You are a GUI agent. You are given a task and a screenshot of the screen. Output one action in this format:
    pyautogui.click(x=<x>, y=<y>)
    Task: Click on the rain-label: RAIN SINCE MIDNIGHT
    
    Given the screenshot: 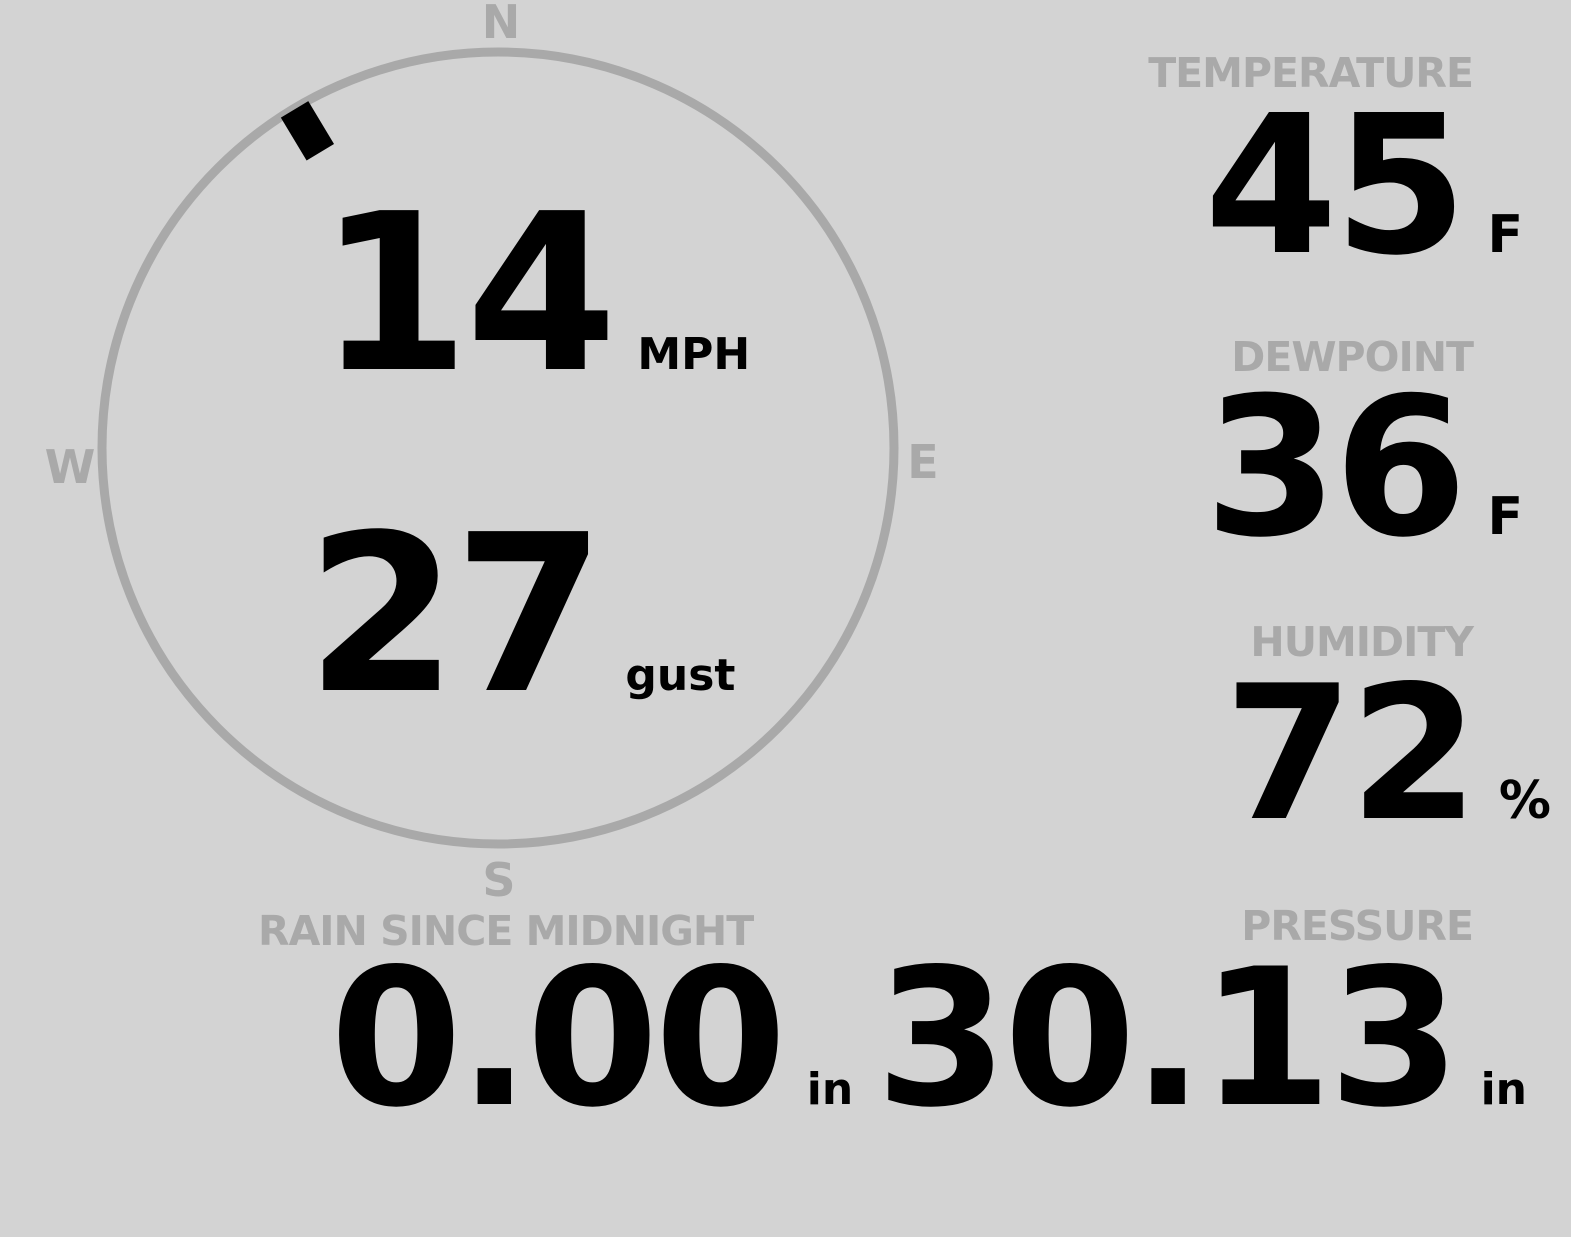 What is the action you would take?
    pyautogui.click(x=506, y=931)
    